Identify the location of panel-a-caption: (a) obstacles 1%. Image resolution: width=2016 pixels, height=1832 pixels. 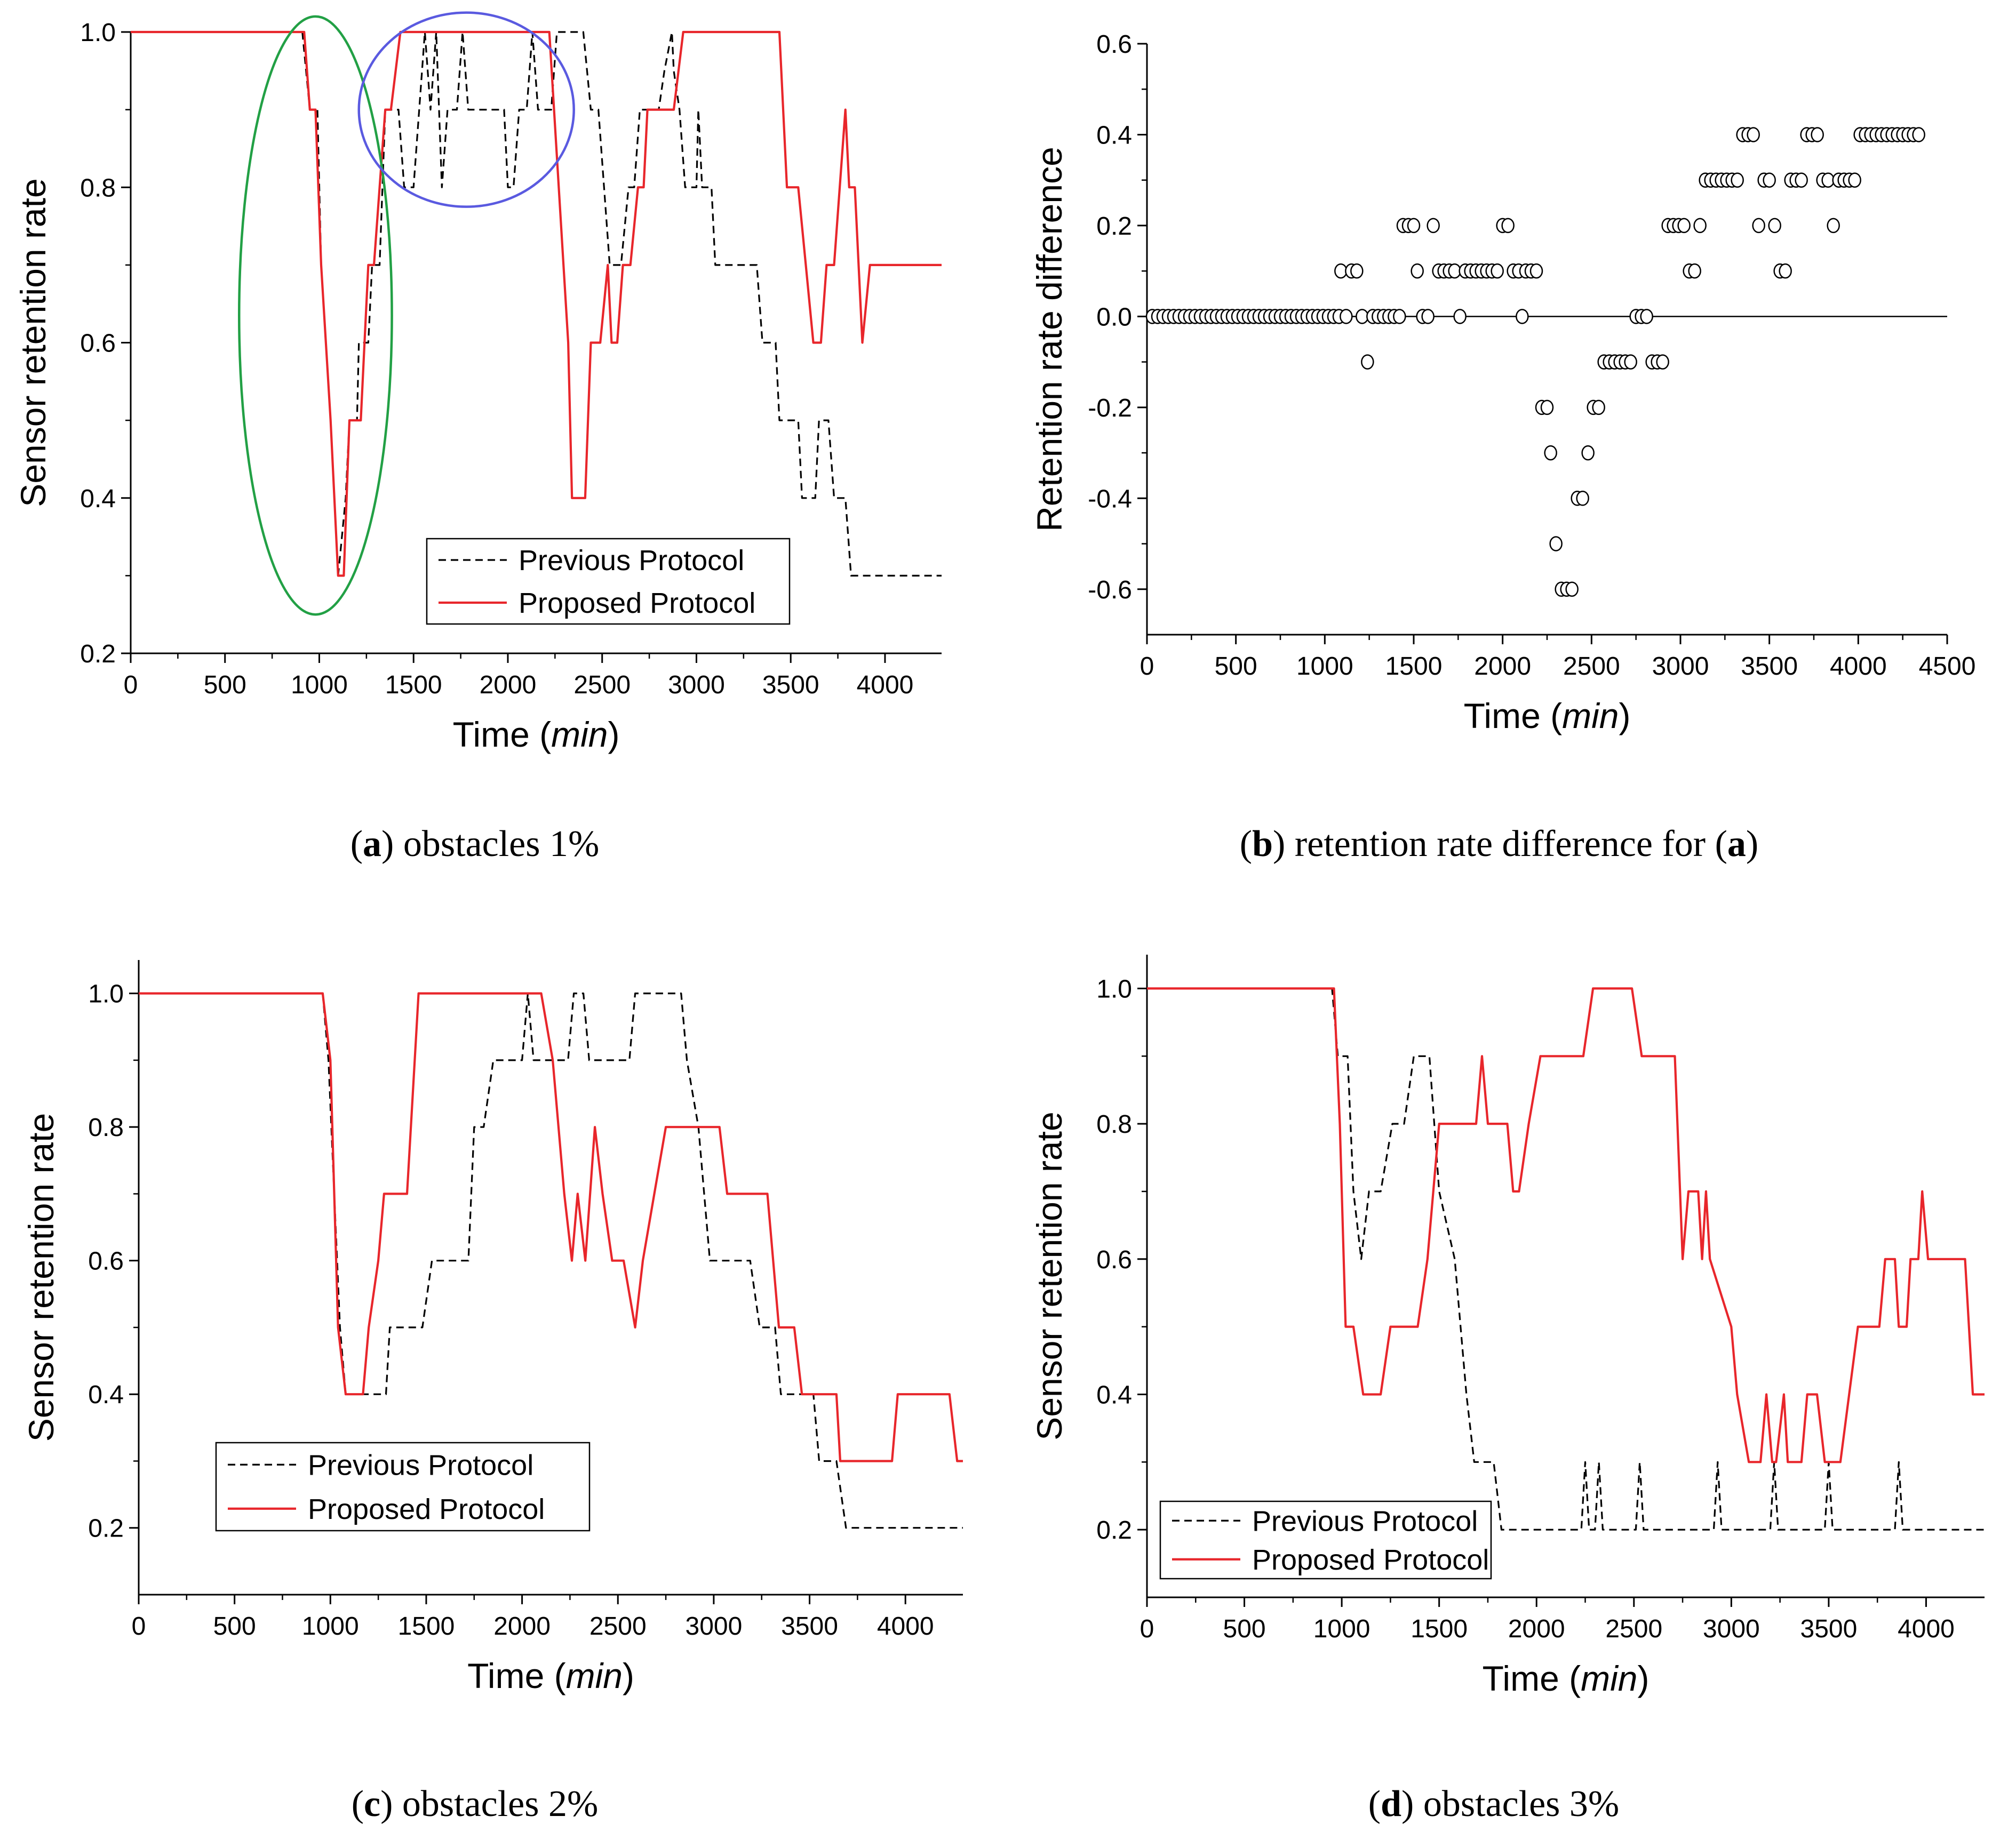
(475, 844).